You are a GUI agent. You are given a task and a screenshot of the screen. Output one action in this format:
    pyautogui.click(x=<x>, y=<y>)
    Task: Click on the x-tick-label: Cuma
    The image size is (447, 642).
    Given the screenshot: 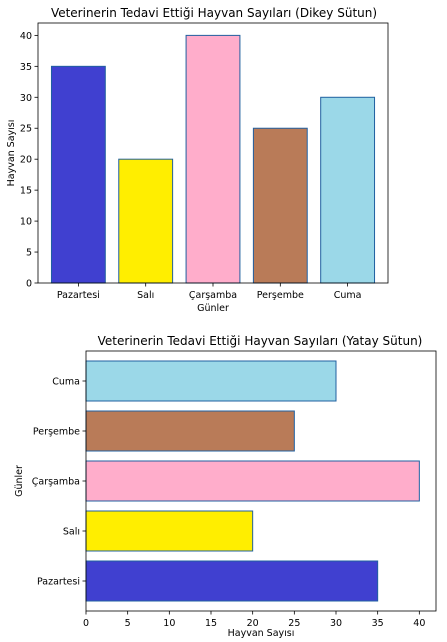 What is the action you would take?
    pyautogui.click(x=348, y=295)
    